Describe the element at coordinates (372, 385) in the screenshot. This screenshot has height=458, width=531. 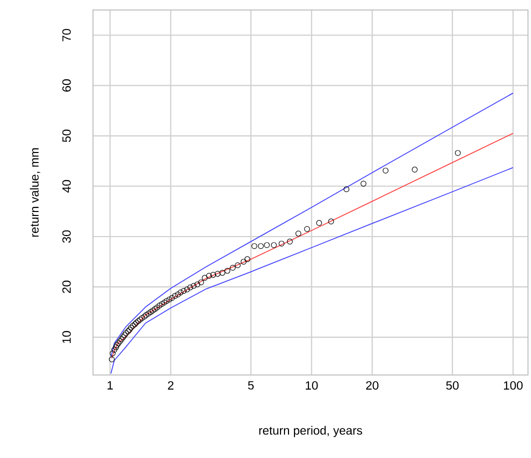
I see `x-tick-label: 20` at that location.